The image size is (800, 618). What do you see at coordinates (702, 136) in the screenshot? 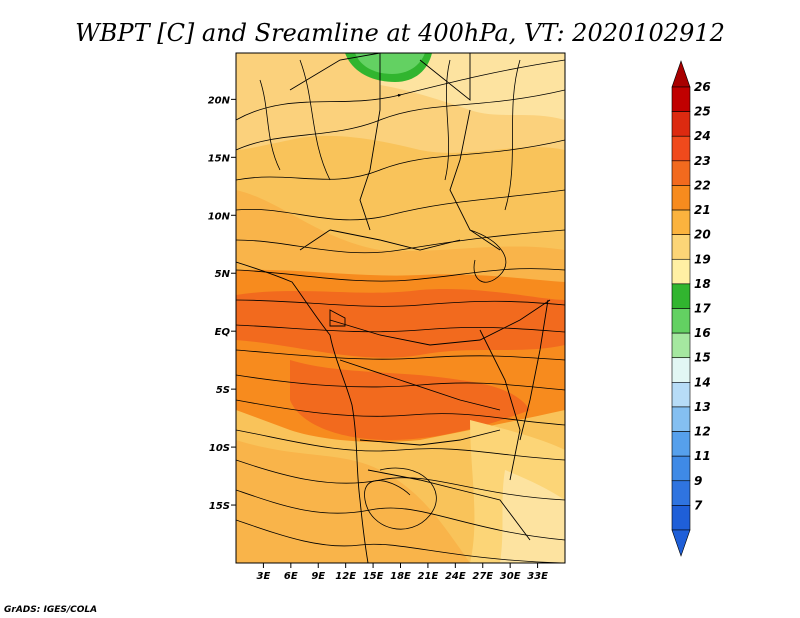
I see `colorbar-label: 24` at bounding box center [702, 136].